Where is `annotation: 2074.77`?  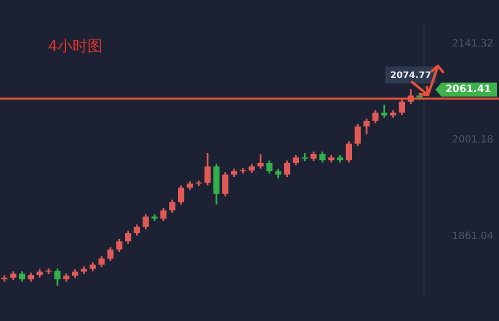
annotation: 2074.77 is located at coordinates (411, 75).